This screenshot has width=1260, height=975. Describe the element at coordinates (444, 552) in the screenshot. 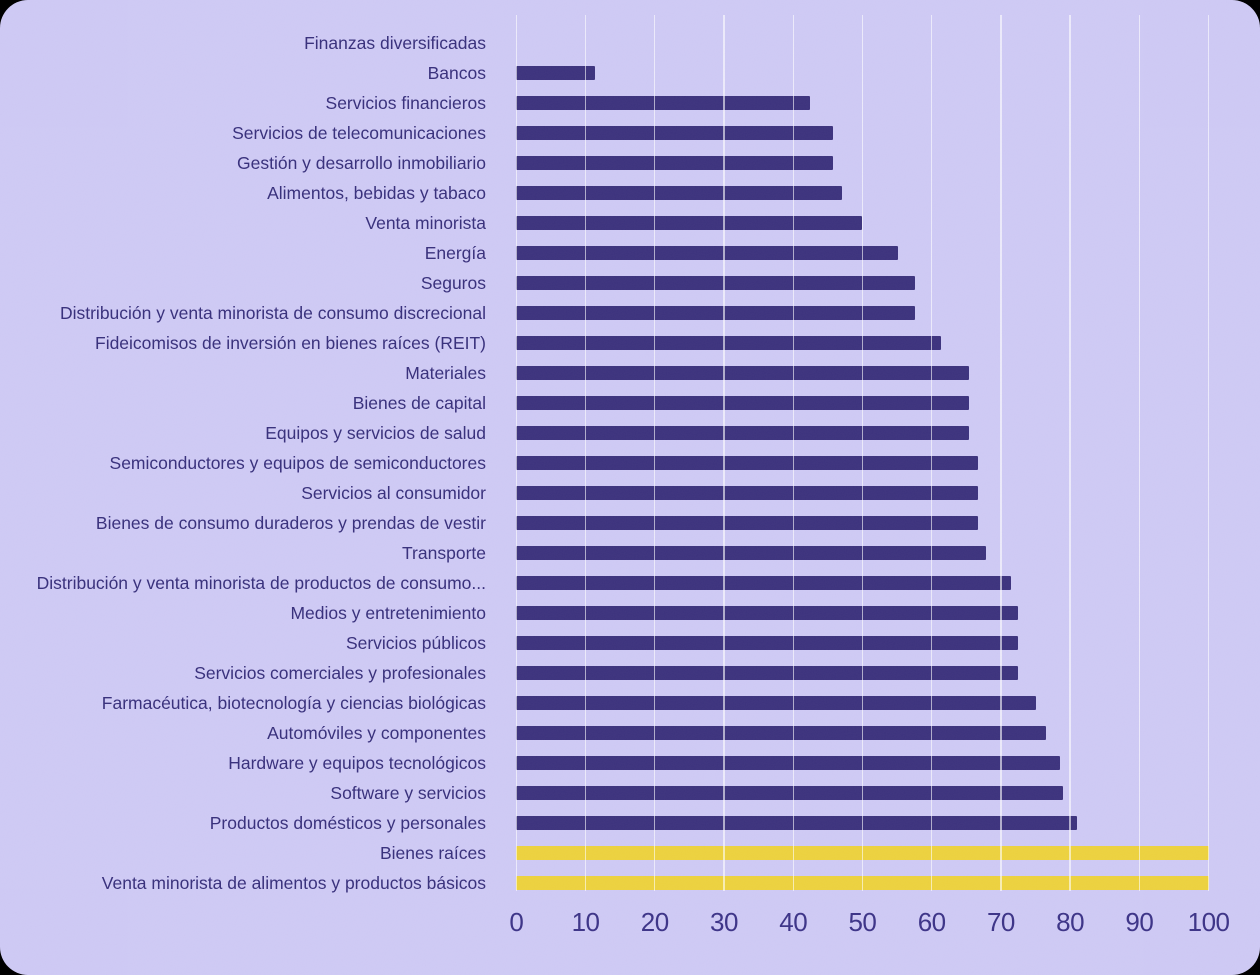

I see `category-label: Transporte` at that location.